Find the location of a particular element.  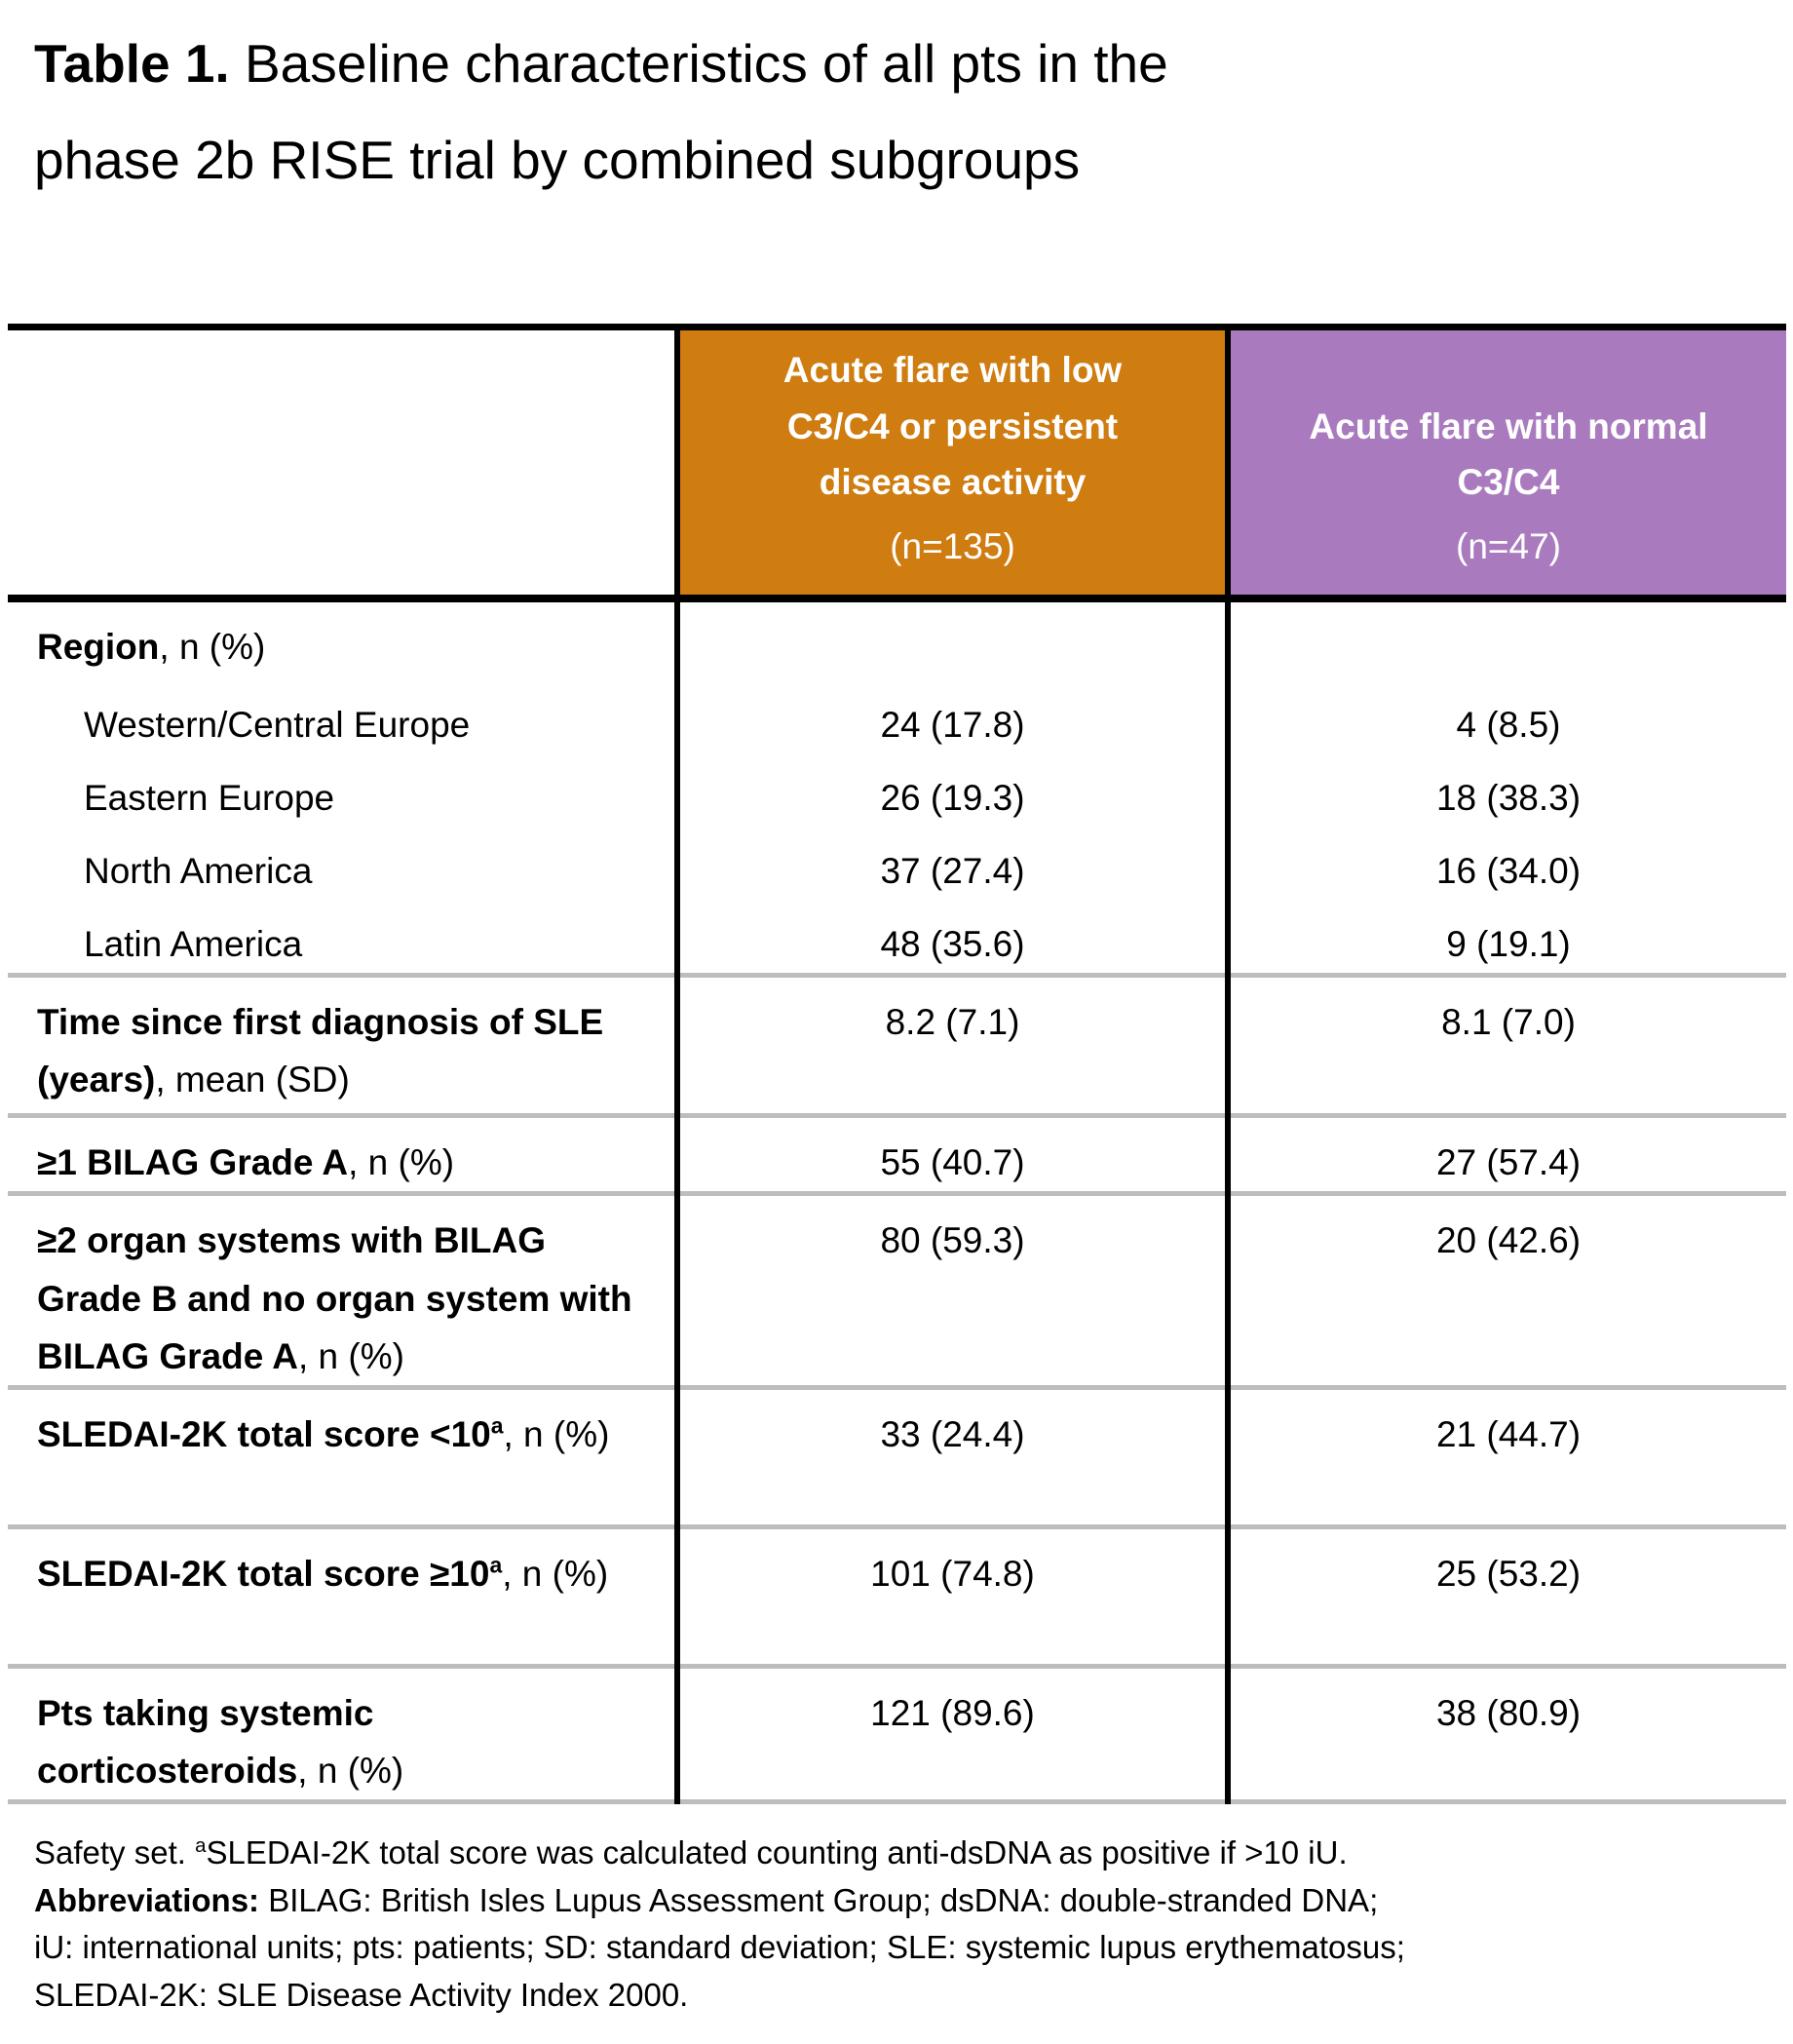

row-label-bold: SLEDAI-2K total score ≥10a is located at coordinates (270, 1574).